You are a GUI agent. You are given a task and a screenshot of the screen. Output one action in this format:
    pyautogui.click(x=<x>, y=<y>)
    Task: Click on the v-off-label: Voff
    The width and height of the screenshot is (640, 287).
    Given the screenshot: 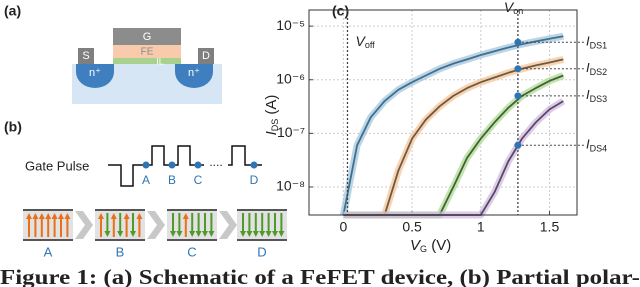 What is the action you would take?
    pyautogui.click(x=365, y=42)
    